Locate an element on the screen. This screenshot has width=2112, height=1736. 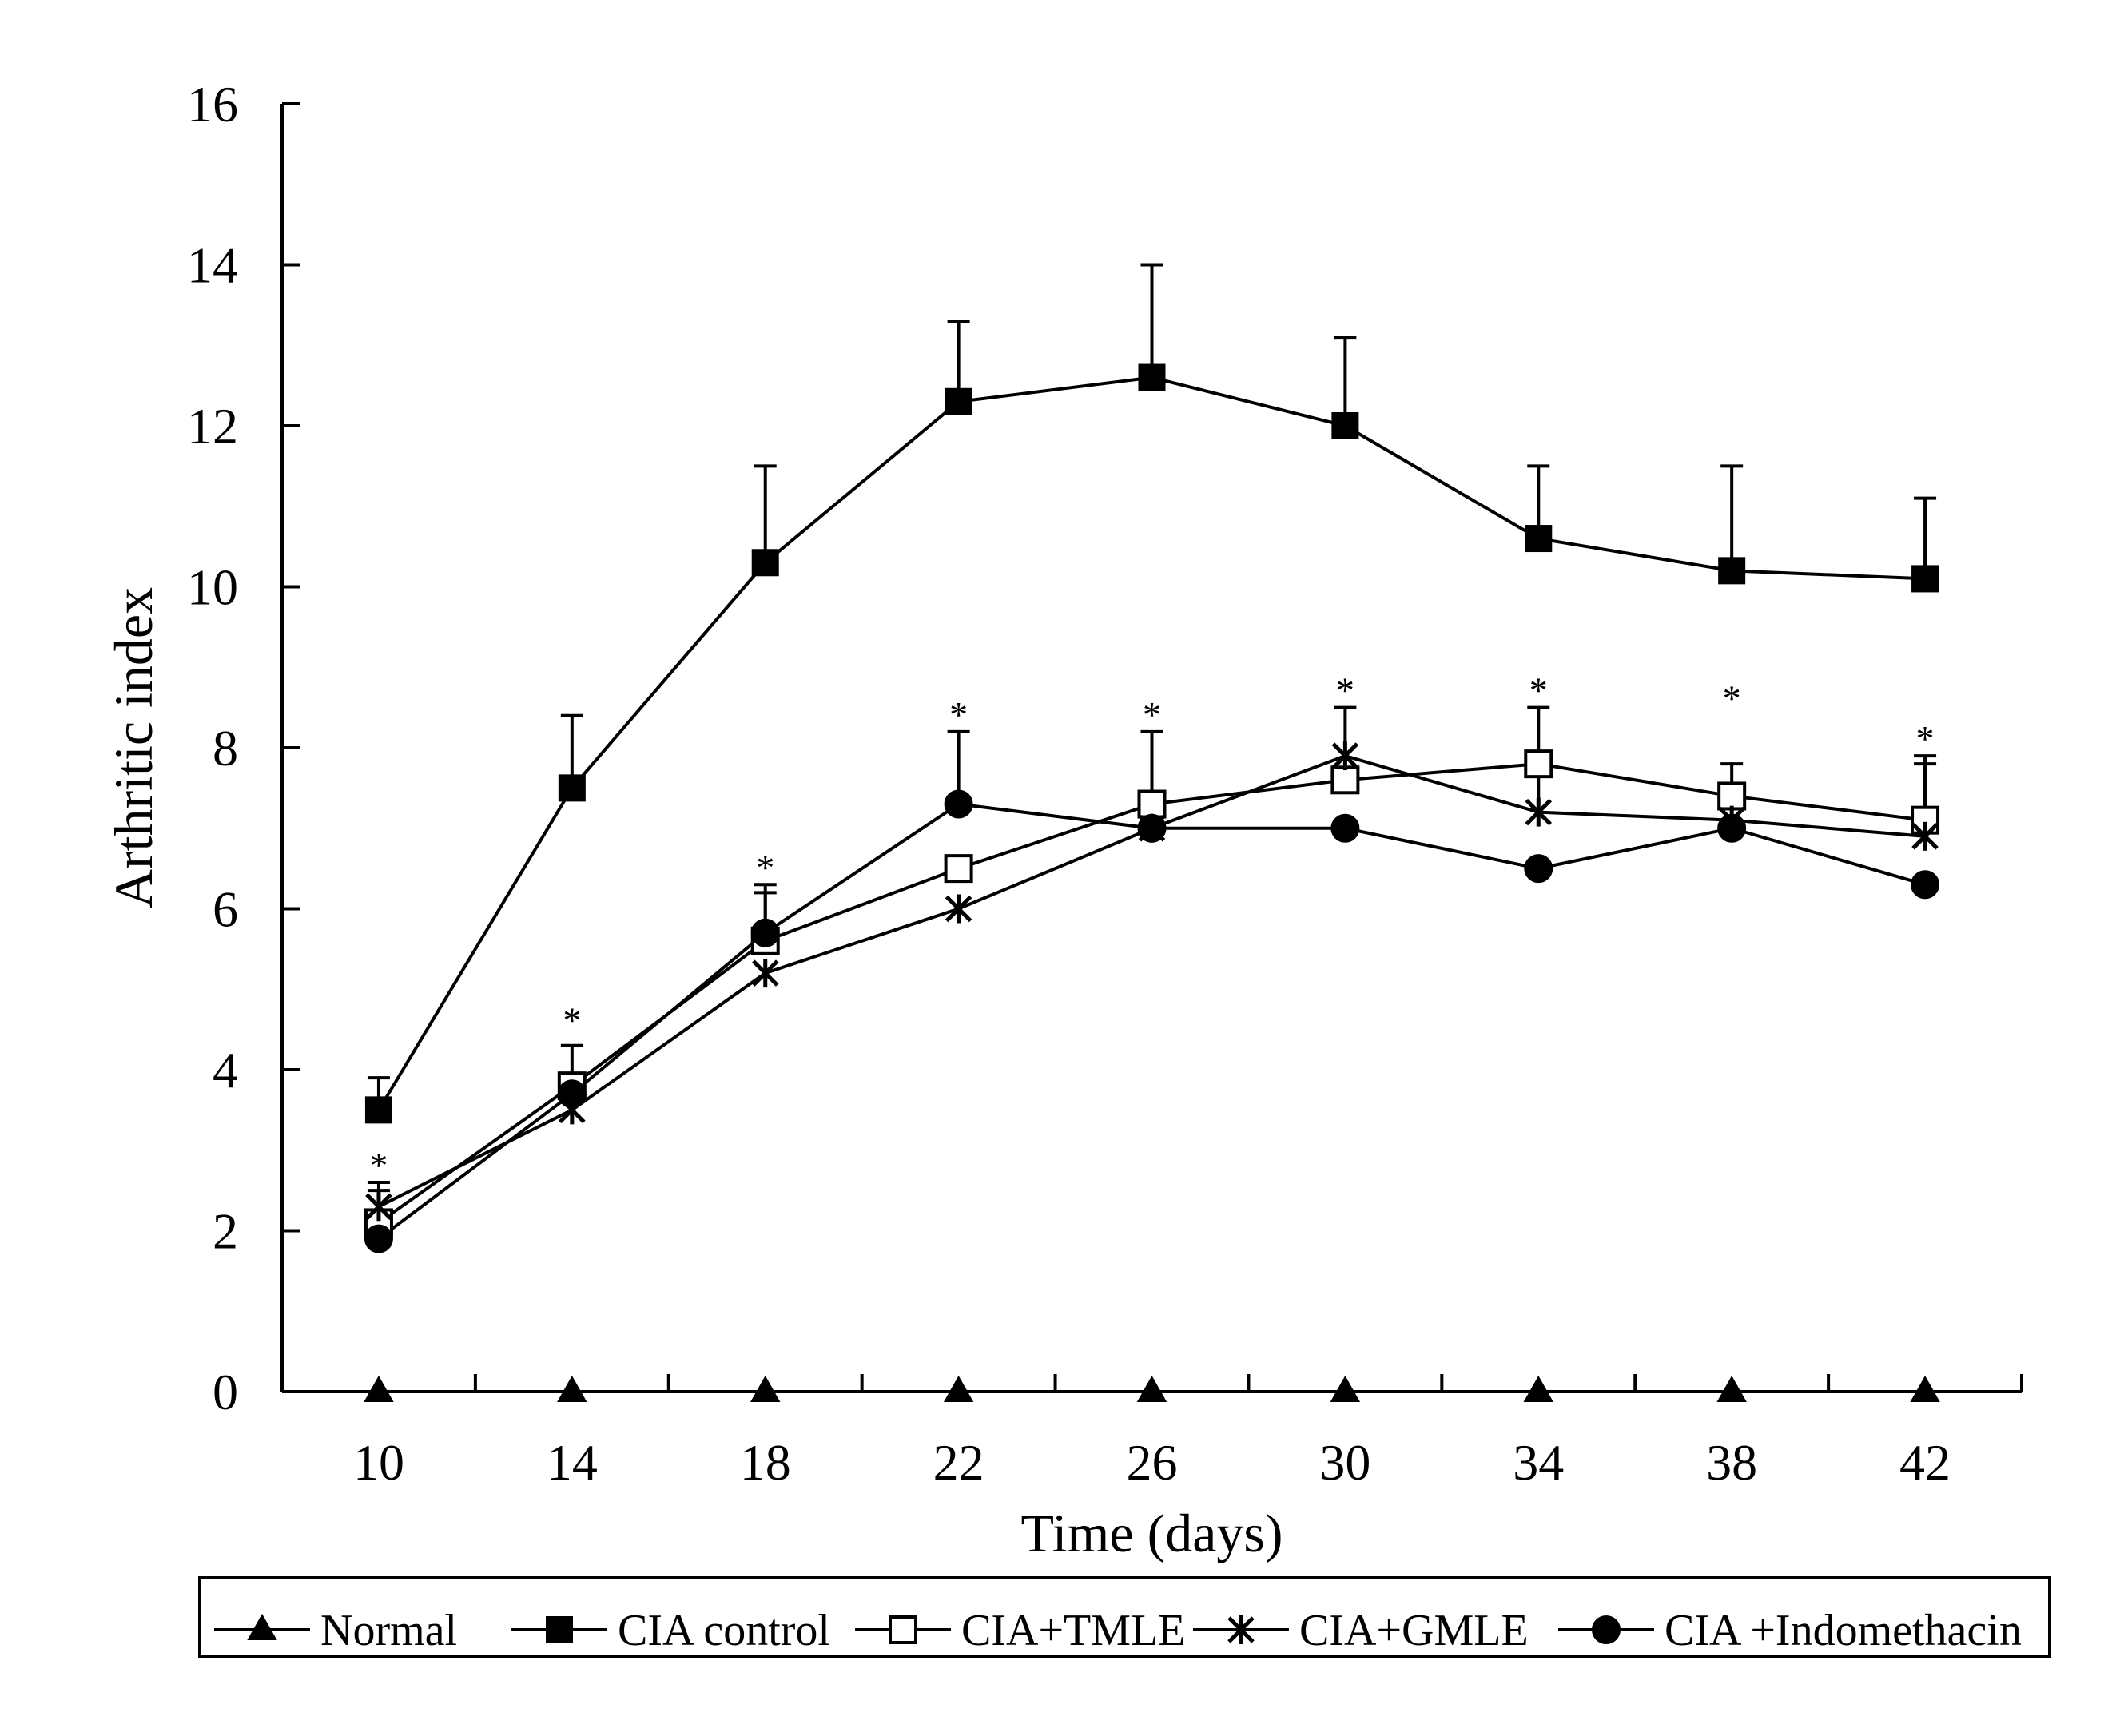
y-tick-label: 4 is located at coordinates (225, 1070).